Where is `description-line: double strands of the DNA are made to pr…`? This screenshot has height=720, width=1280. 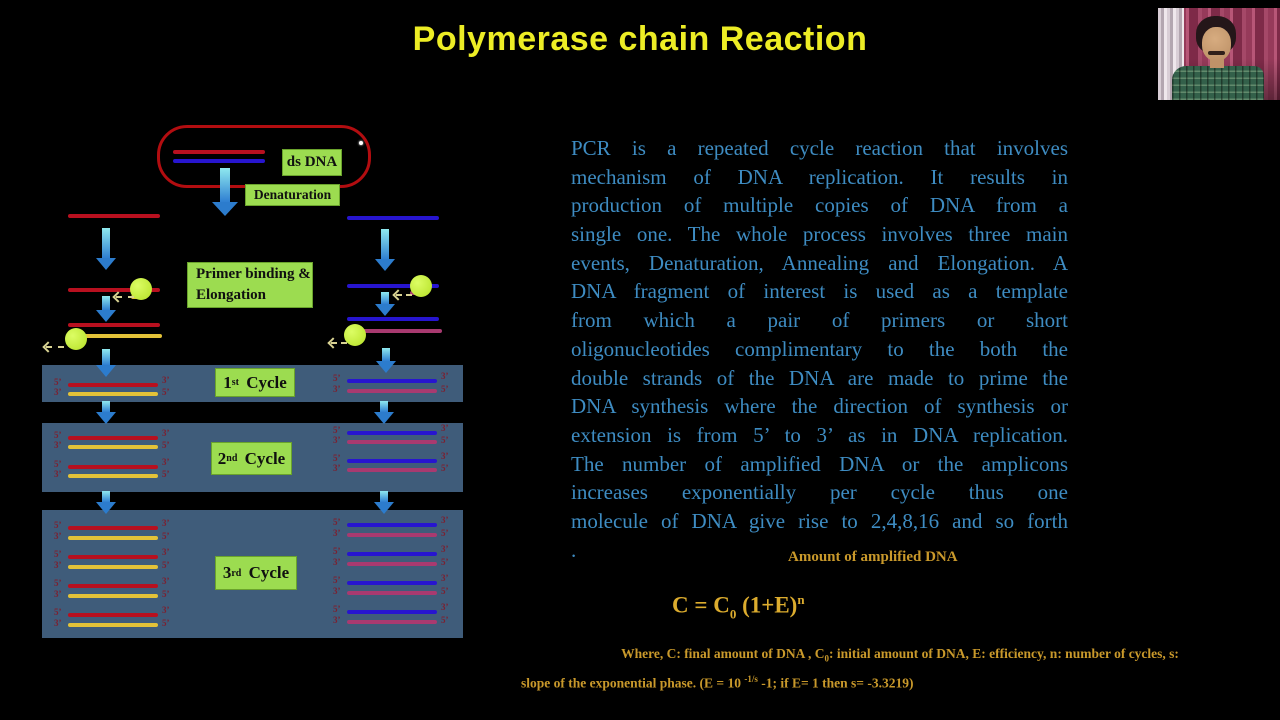 description-line: double strands of the DNA are made to pr… is located at coordinates (819, 377).